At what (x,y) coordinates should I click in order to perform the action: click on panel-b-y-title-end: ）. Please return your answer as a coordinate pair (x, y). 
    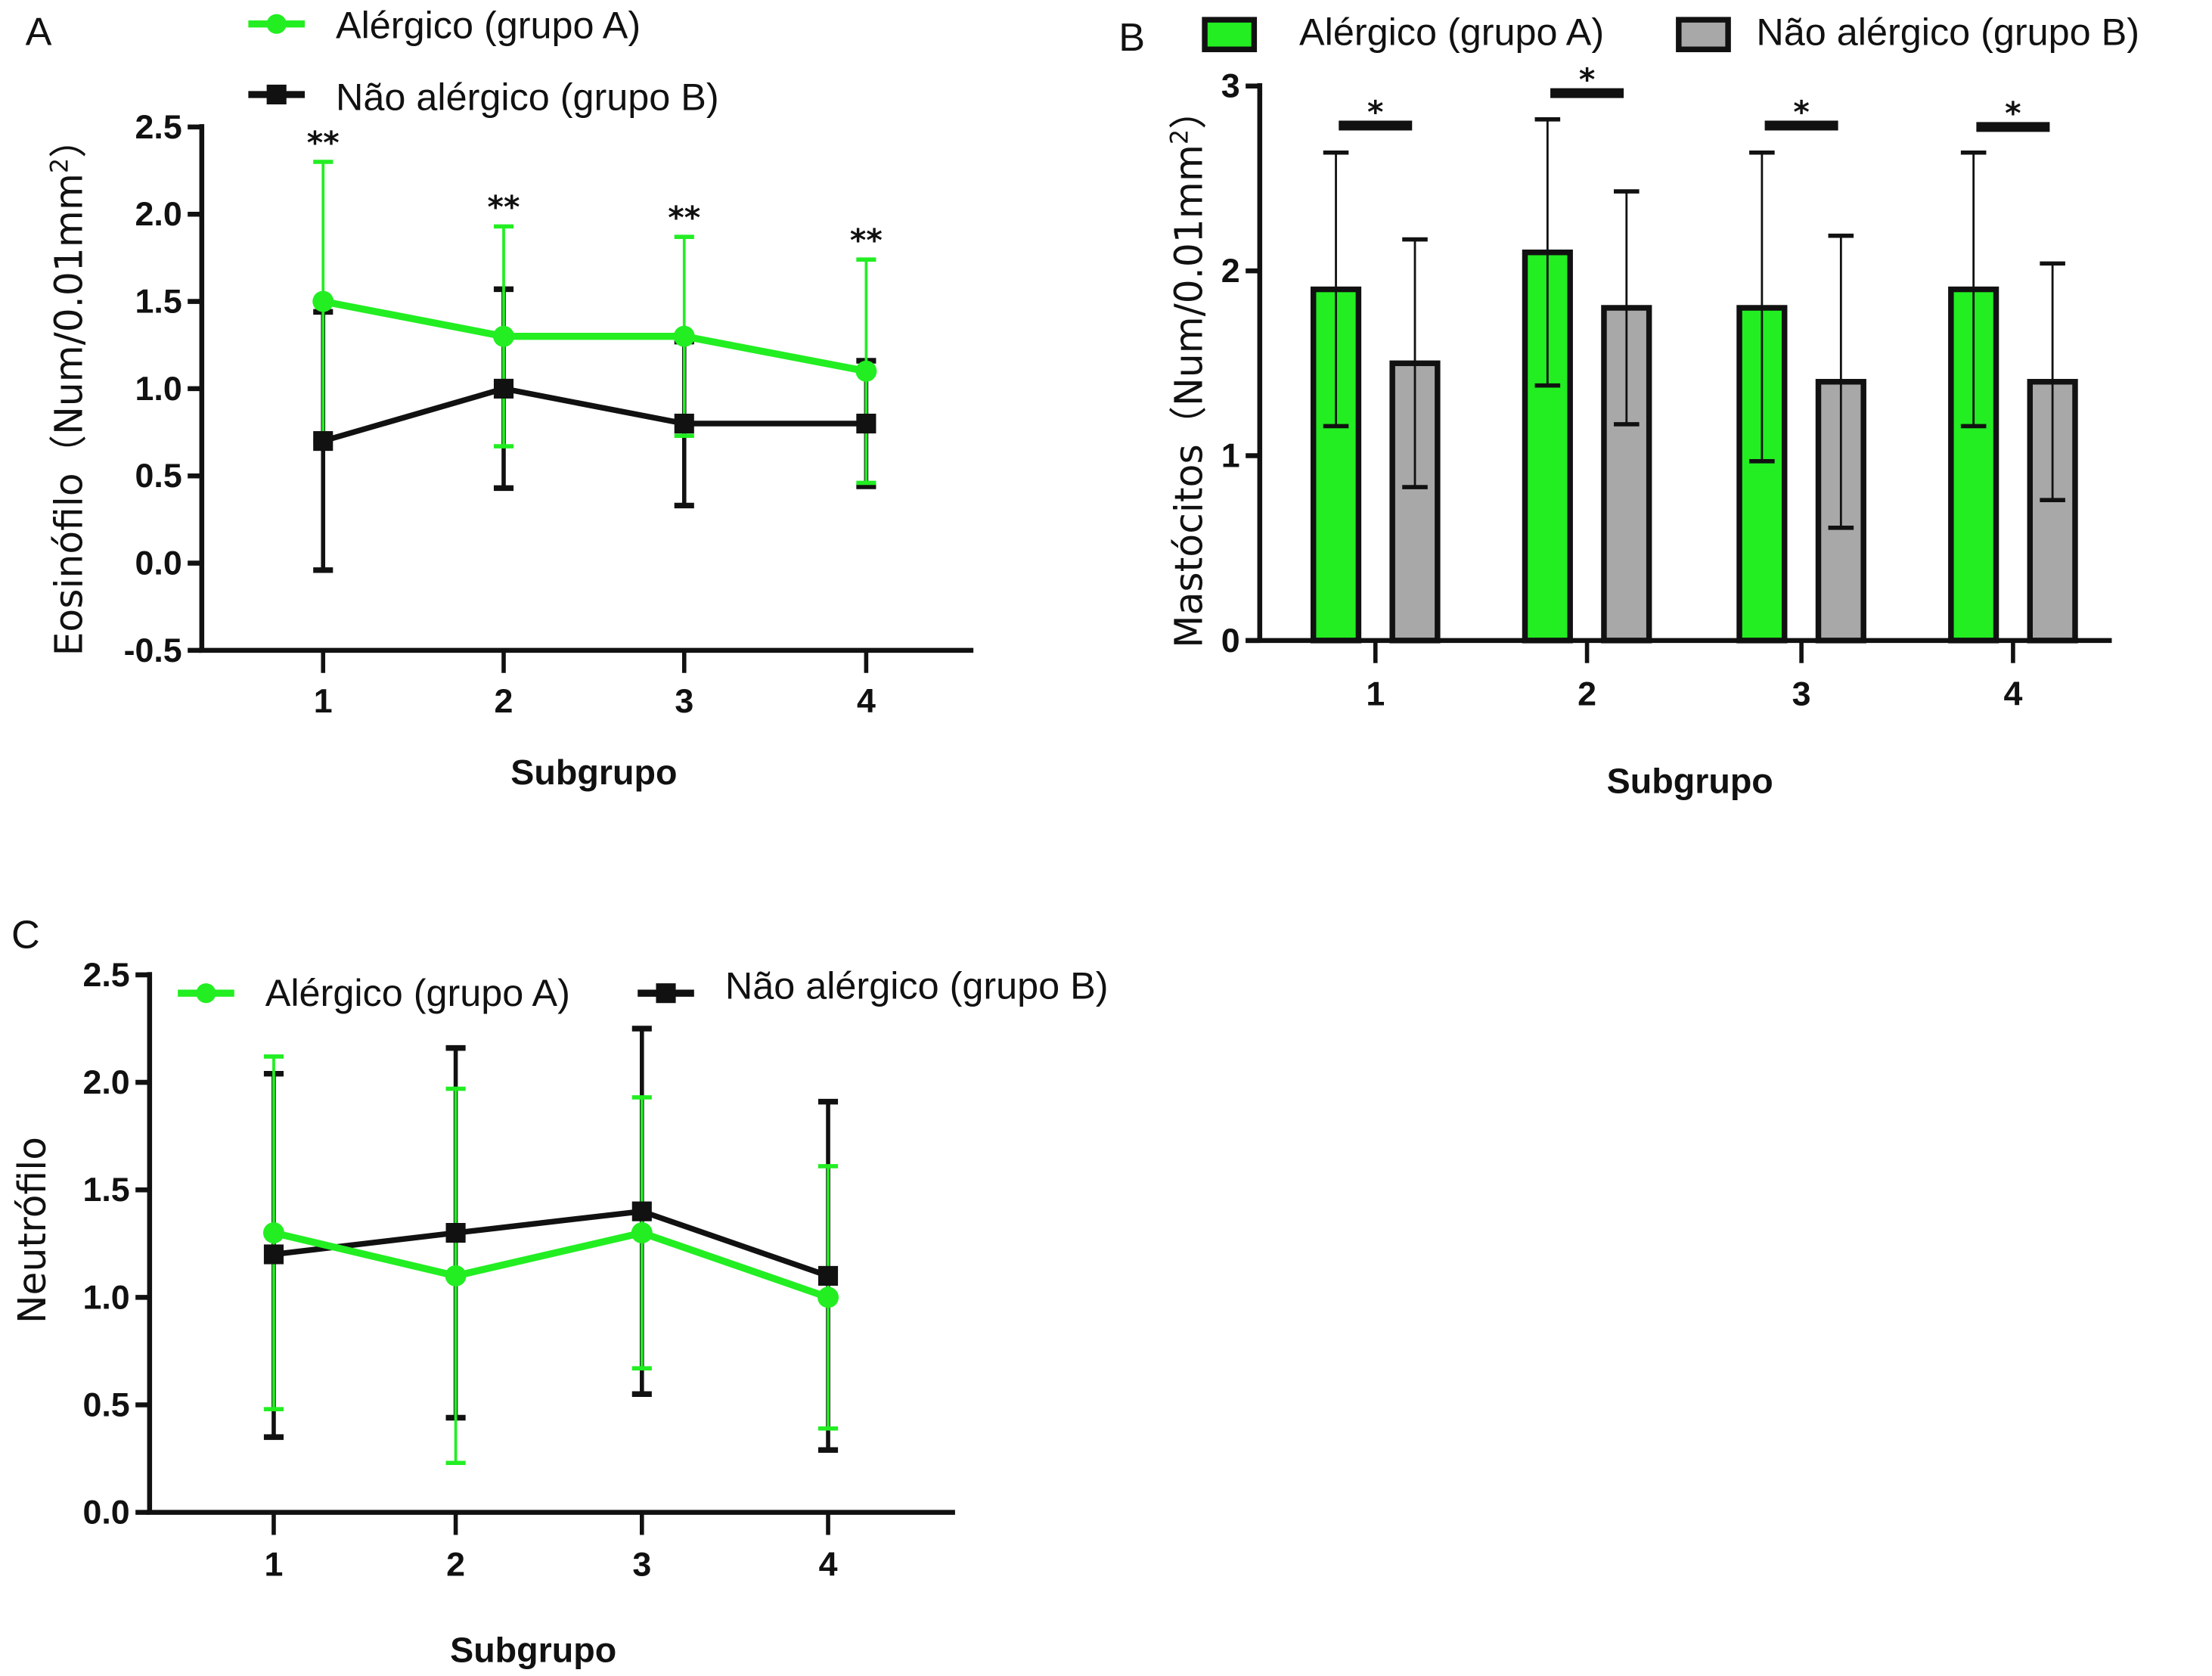
    Looking at the image, I should click on (1189, 110).